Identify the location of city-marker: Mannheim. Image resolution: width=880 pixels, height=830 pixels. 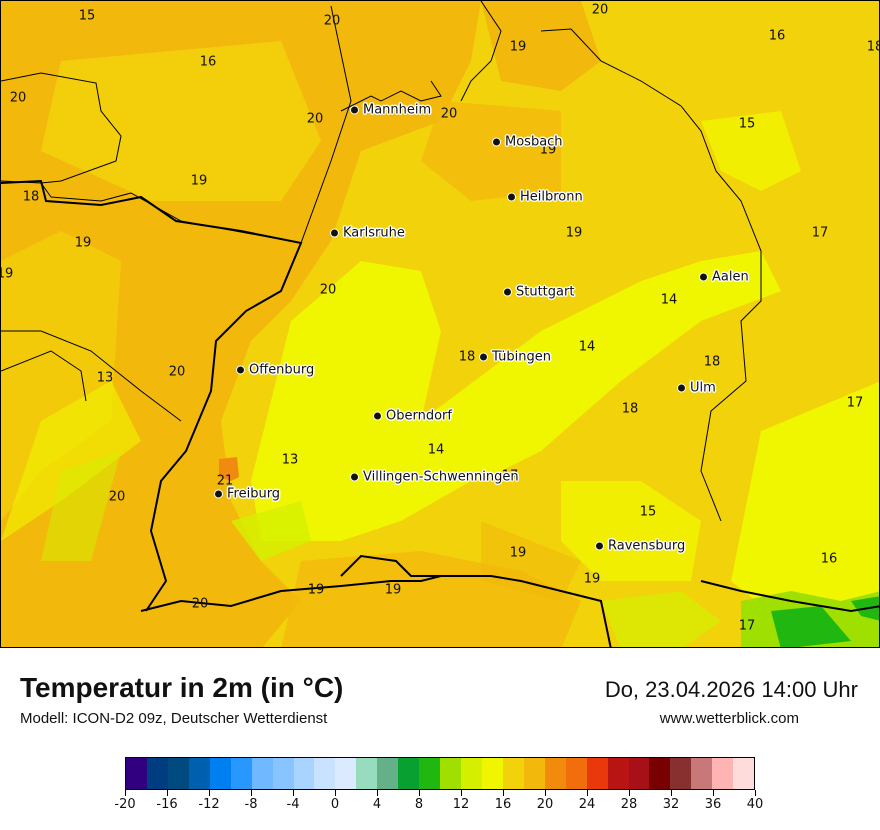
(391, 110).